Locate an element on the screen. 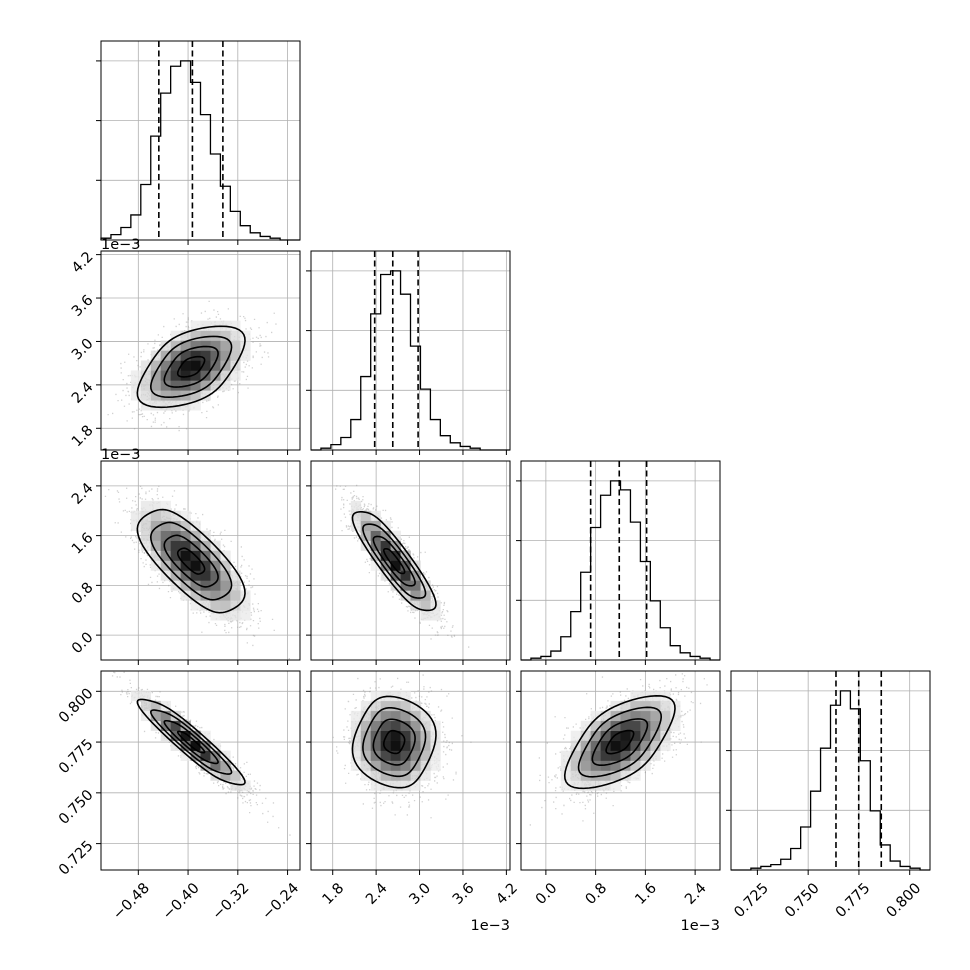 The height and width of the screenshot is (970, 970). x-tick-label: −0.40 is located at coordinates (181, 901).